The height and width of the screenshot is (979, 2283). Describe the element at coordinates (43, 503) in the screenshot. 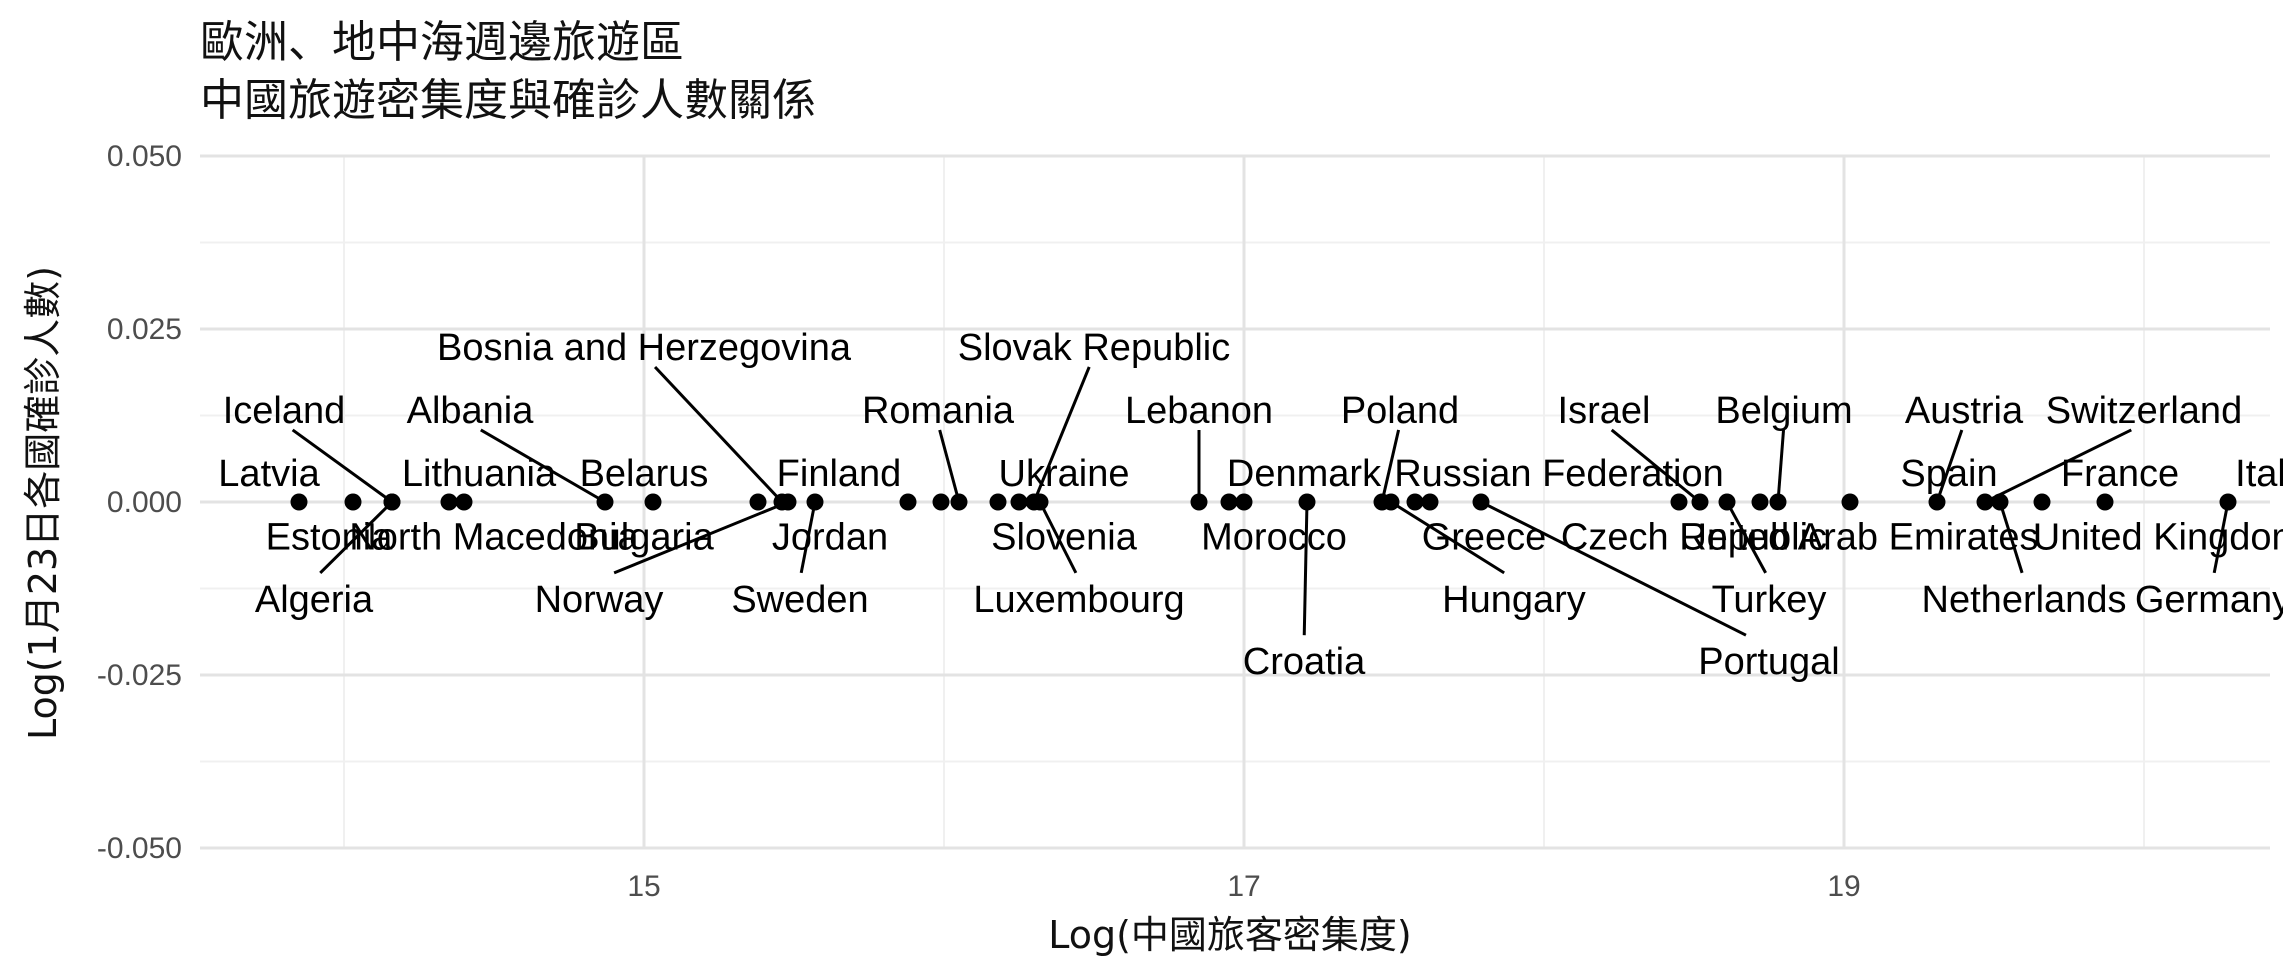

I see `y-axis-title: Log(1月23日各國確診人數)` at that location.